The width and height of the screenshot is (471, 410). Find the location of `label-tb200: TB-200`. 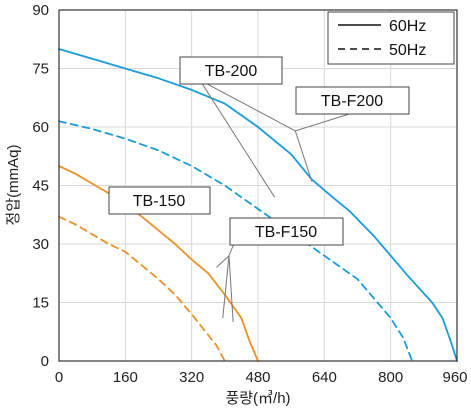

label-tb200: TB-200 is located at coordinates (231, 71).